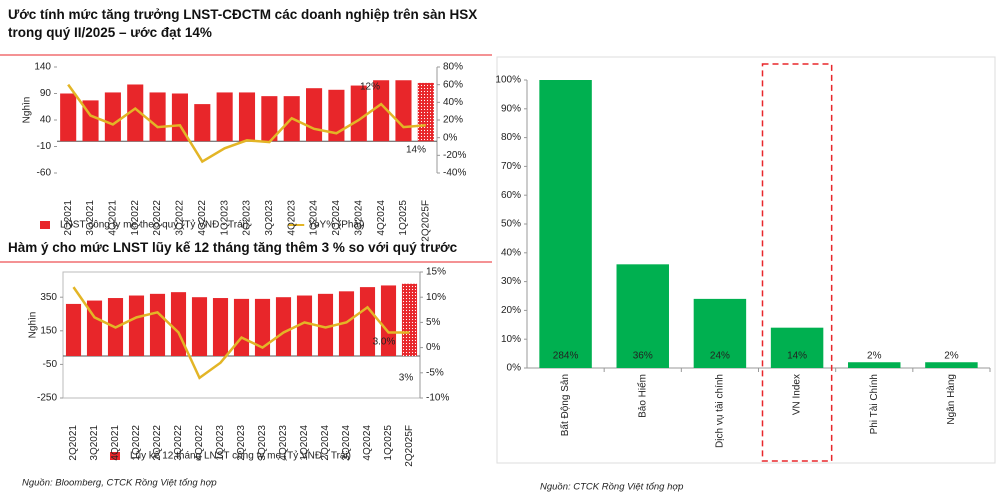 This screenshot has width=998, height=499. What do you see at coordinates (453, 120) in the screenshot?
I see `y2-tick-label: 20%` at bounding box center [453, 120].